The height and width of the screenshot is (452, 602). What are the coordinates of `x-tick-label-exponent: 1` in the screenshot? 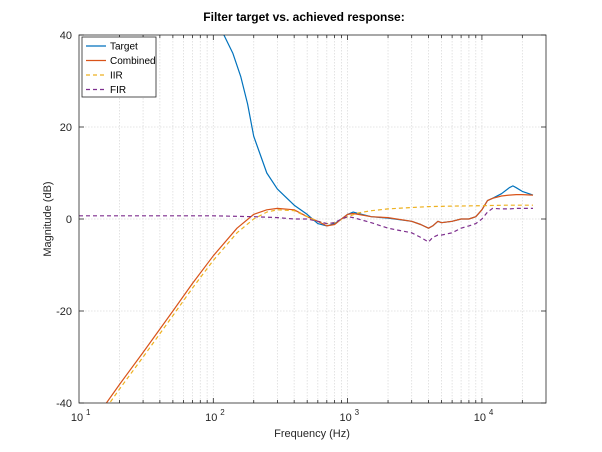 It's located at (88, 412).